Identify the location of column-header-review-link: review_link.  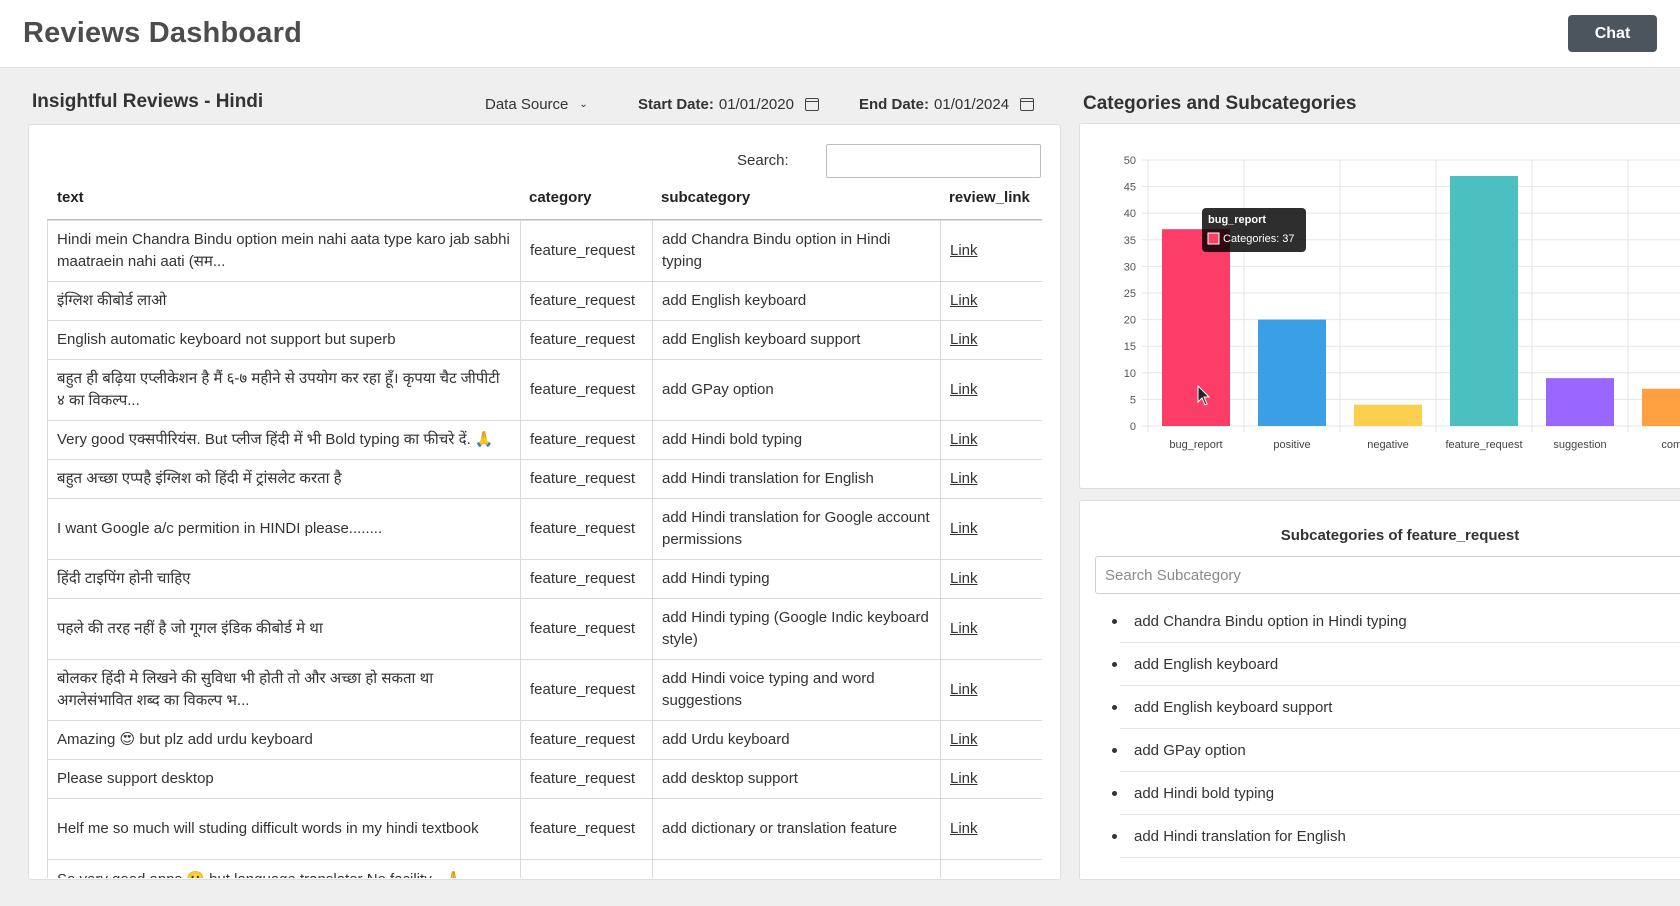
(989, 197).